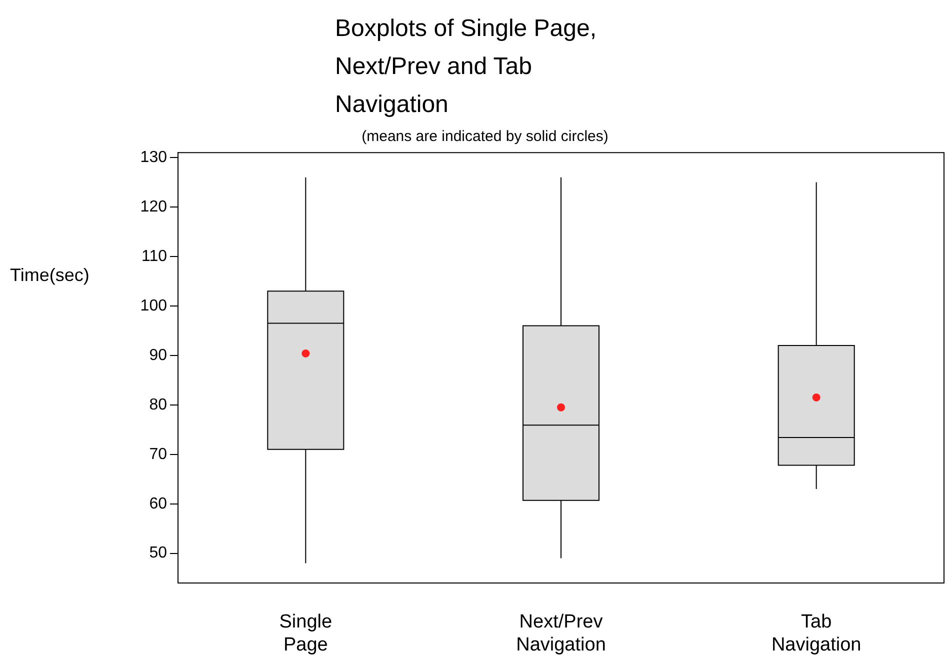  What do you see at coordinates (158, 405) in the screenshot?
I see `y-tick-label: 80` at bounding box center [158, 405].